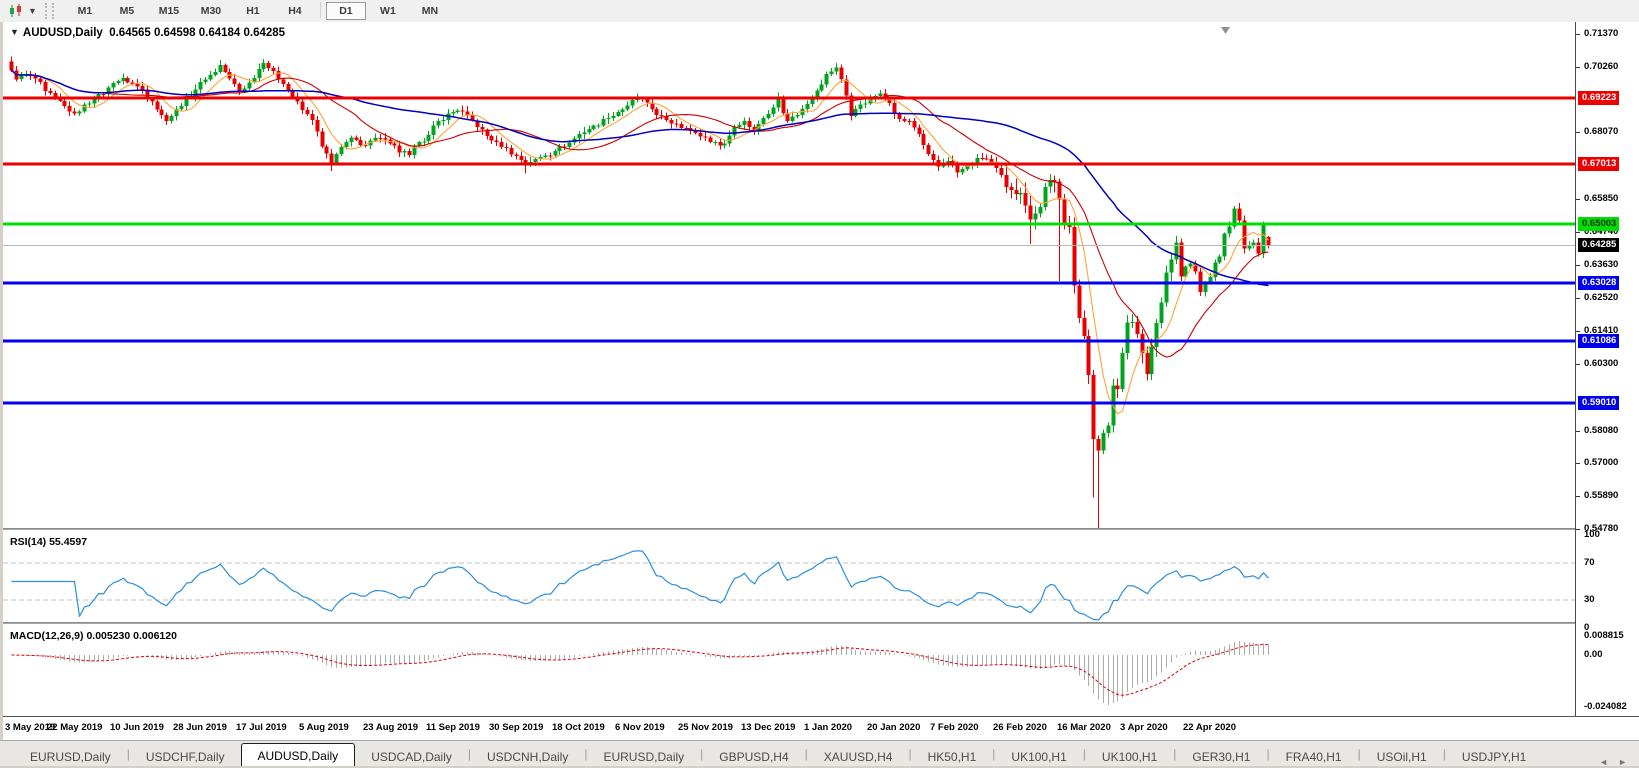  What do you see at coordinates (32, 11) in the screenshot?
I see `chart-type-dropdown-caret-icon: ▼` at bounding box center [32, 11].